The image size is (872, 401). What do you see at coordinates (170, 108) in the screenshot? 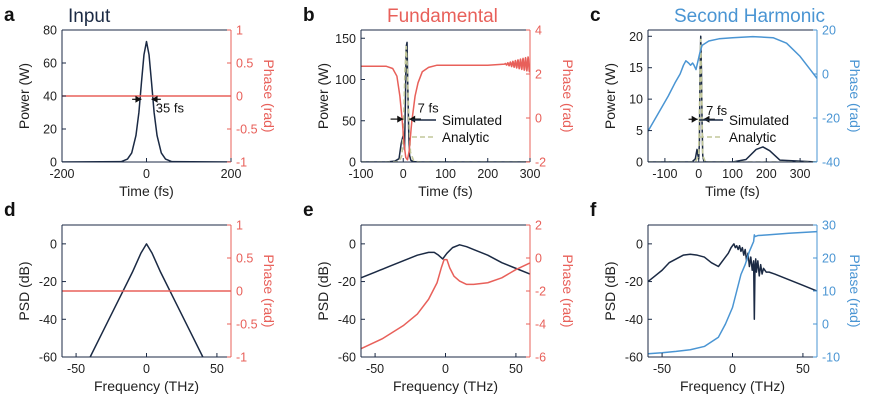
I see `pulse-width-label: 35 fs` at bounding box center [170, 108].